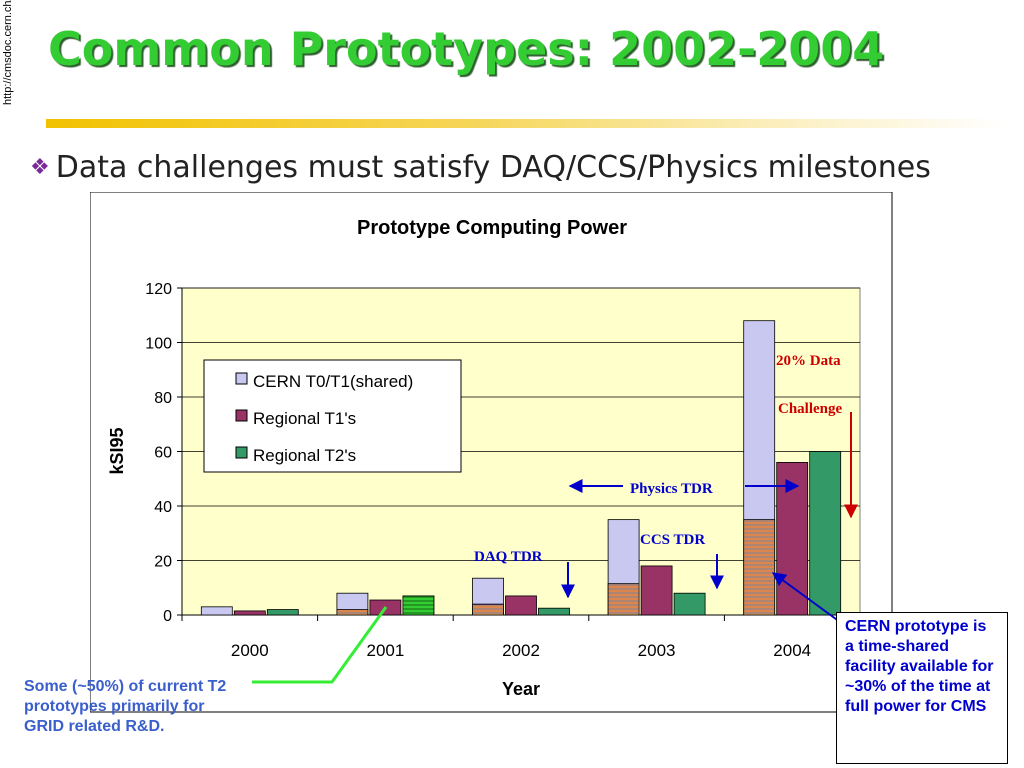 This screenshot has width=1024, height=768. What do you see at coordinates (810, 409) in the screenshot?
I see `annotation-data-challenge-2: Challenge` at bounding box center [810, 409].